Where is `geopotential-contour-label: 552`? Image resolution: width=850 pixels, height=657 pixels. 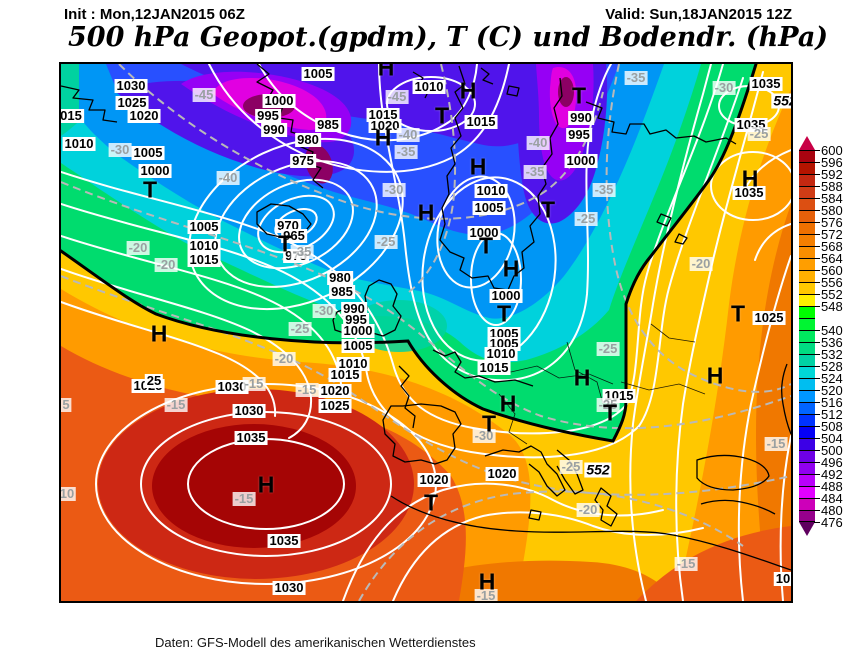
geopotential-contour-label: 552 is located at coordinates (598, 469).